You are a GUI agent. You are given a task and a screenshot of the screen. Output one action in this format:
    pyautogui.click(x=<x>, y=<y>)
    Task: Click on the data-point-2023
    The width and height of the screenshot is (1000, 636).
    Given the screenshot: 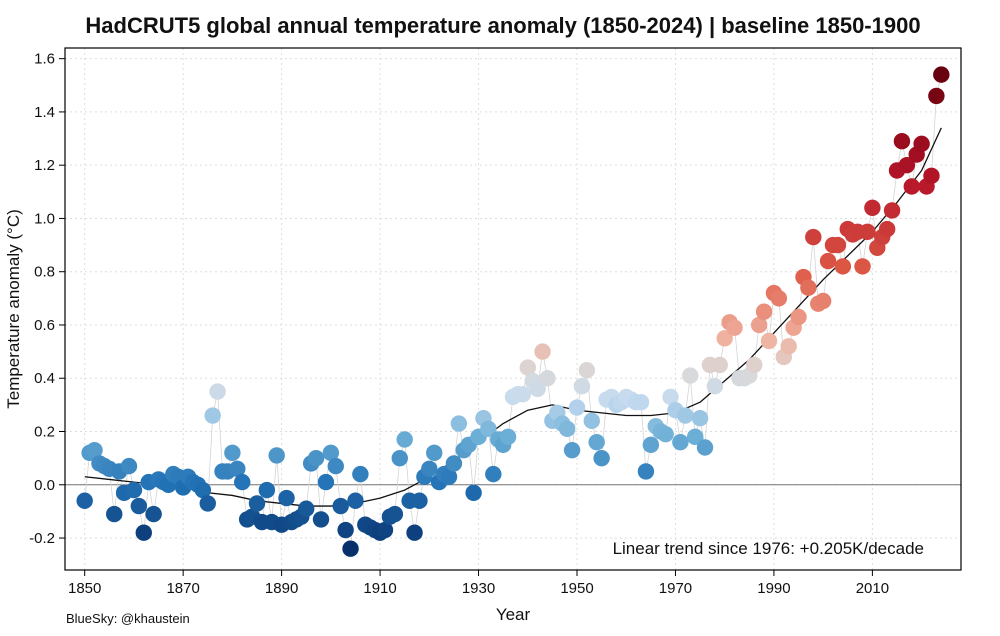 What is the action you would take?
    pyautogui.click(x=936, y=96)
    